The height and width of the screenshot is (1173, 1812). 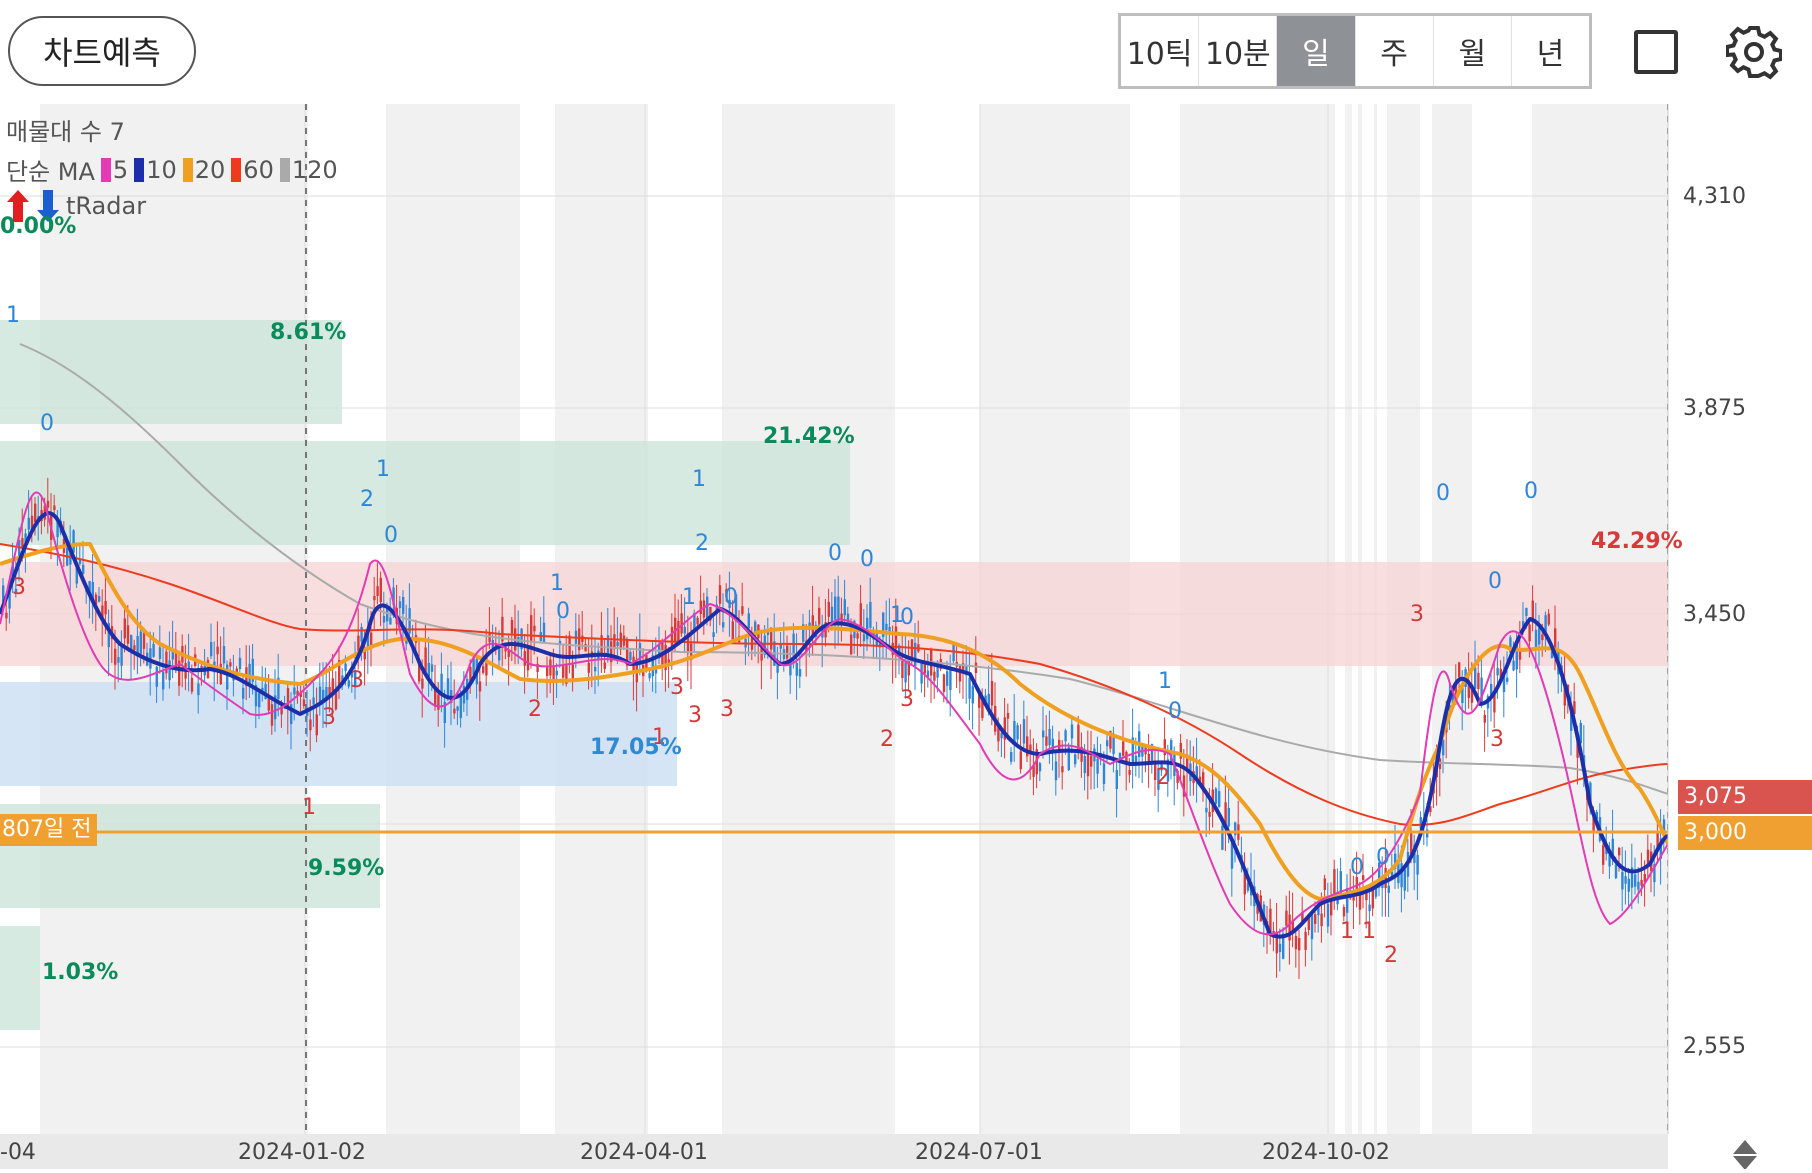 What do you see at coordinates (1714, 408) in the screenshot?
I see `price-tick-2: 3,875` at bounding box center [1714, 408].